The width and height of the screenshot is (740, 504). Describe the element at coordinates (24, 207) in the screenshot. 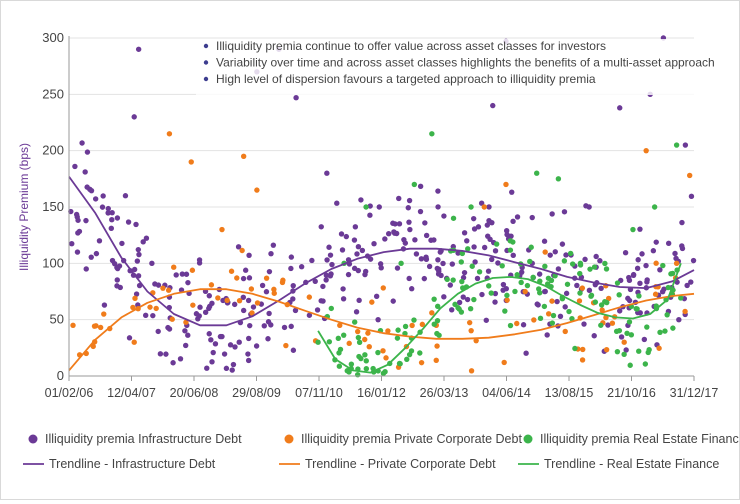

I see `y-axis-label: Illiquidity Premium (bps)` at that location.